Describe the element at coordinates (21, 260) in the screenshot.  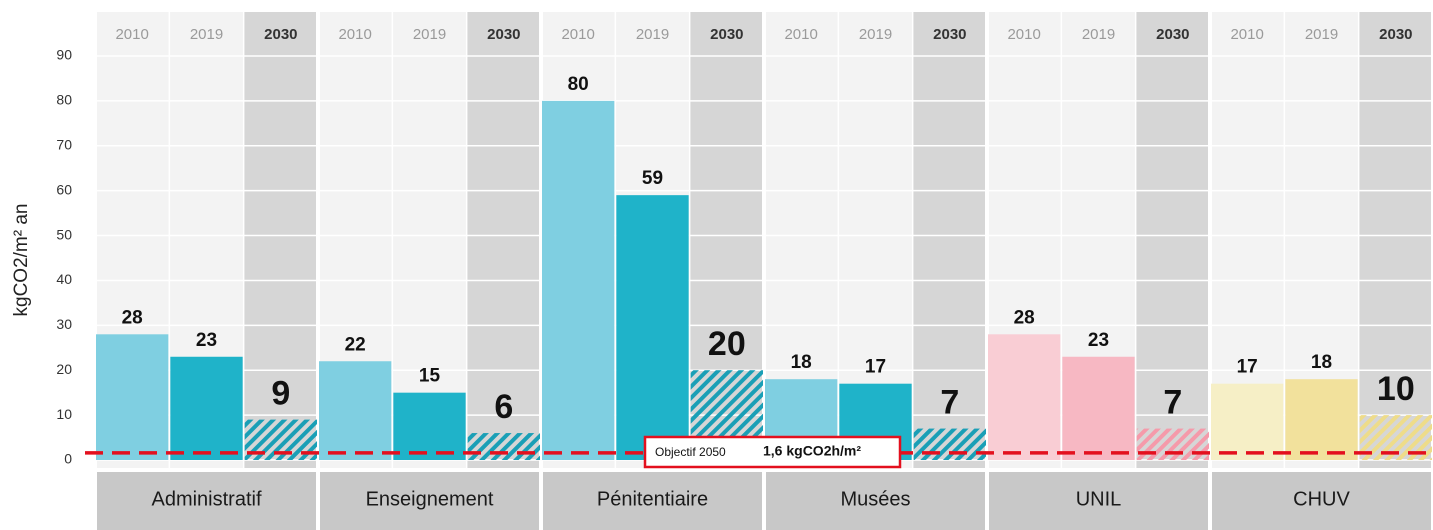
I see `y-axis-label: kgCO2/m² an` at that location.